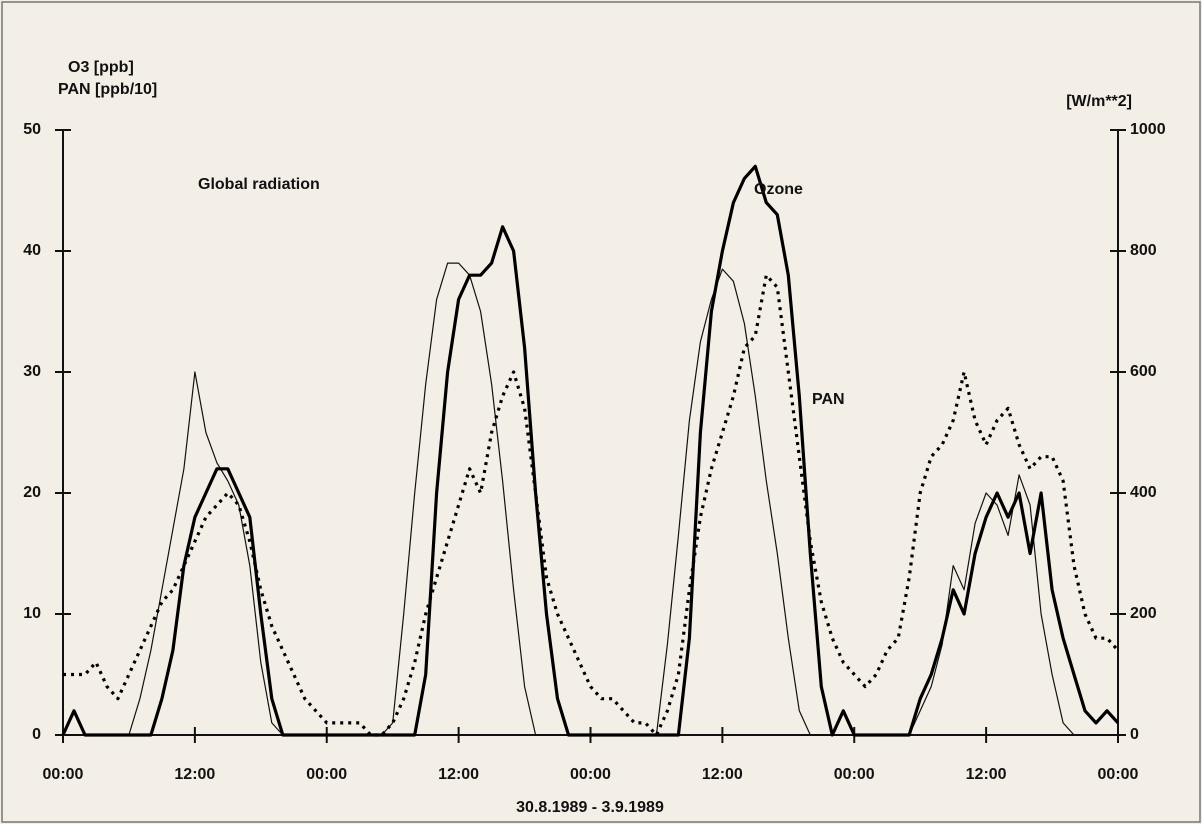 The width and height of the screenshot is (1202, 824). Describe the element at coordinates (32, 492) in the screenshot. I see `y-tick-label: 20` at that location.